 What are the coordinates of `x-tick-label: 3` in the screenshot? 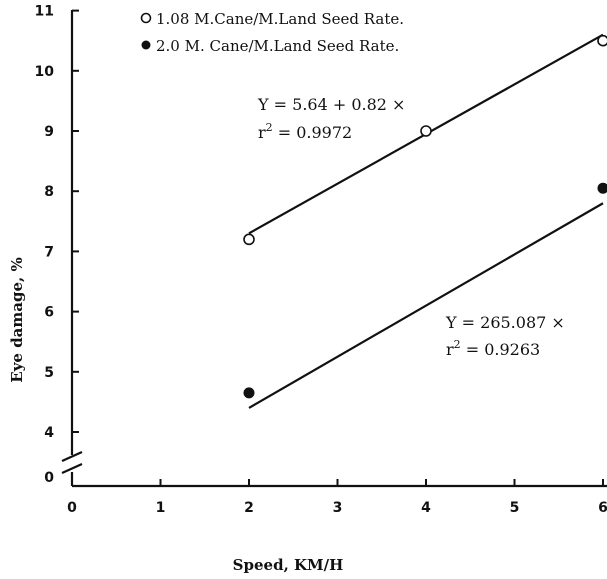 It's located at (338, 508).